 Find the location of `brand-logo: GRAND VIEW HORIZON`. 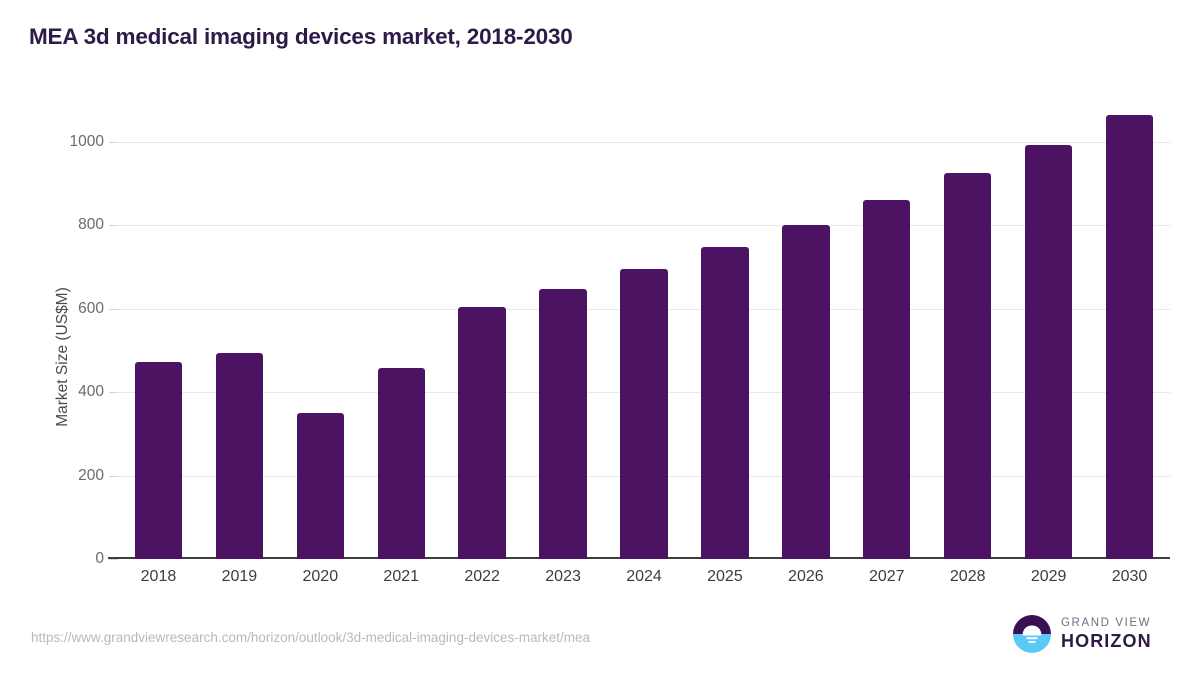

brand-logo: GRAND VIEW HORIZON is located at coordinates (1082, 634).